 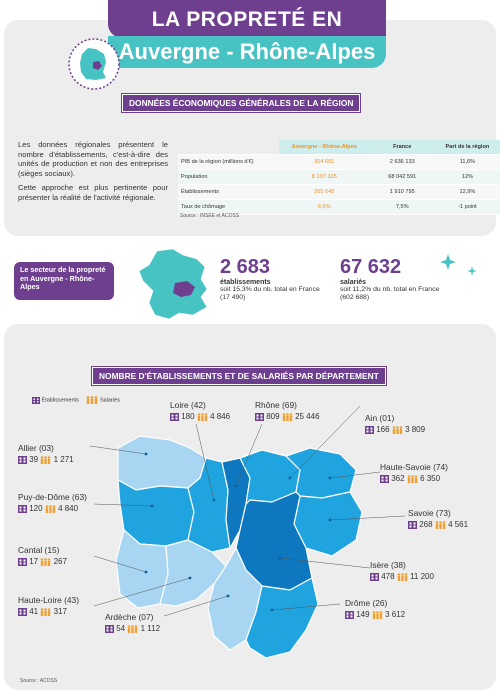 What do you see at coordinates (371, 267) in the screenshot?
I see `stat-number: 67 632` at bounding box center [371, 267].